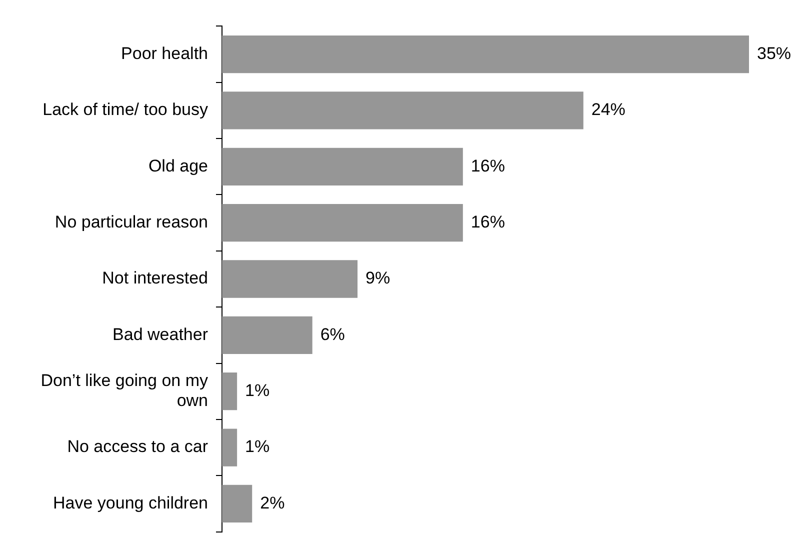 The image size is (807, 558). Describe the element at coordinates (272, 502) in the screenshot. I see `data-label: 2%` at that location.